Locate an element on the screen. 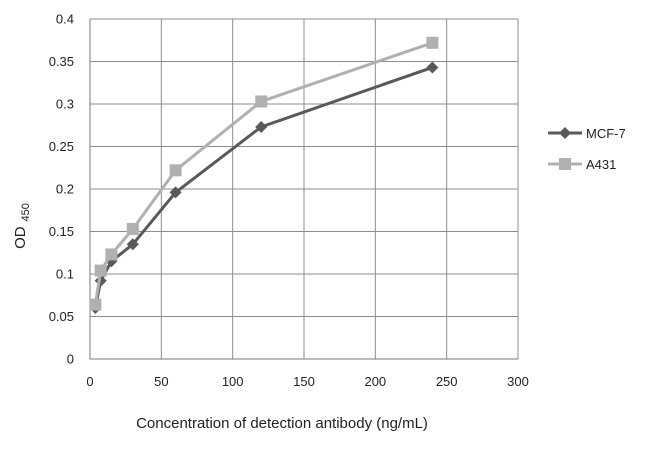  legend: MCF-7 A431 is located at coordinates (587, 149).